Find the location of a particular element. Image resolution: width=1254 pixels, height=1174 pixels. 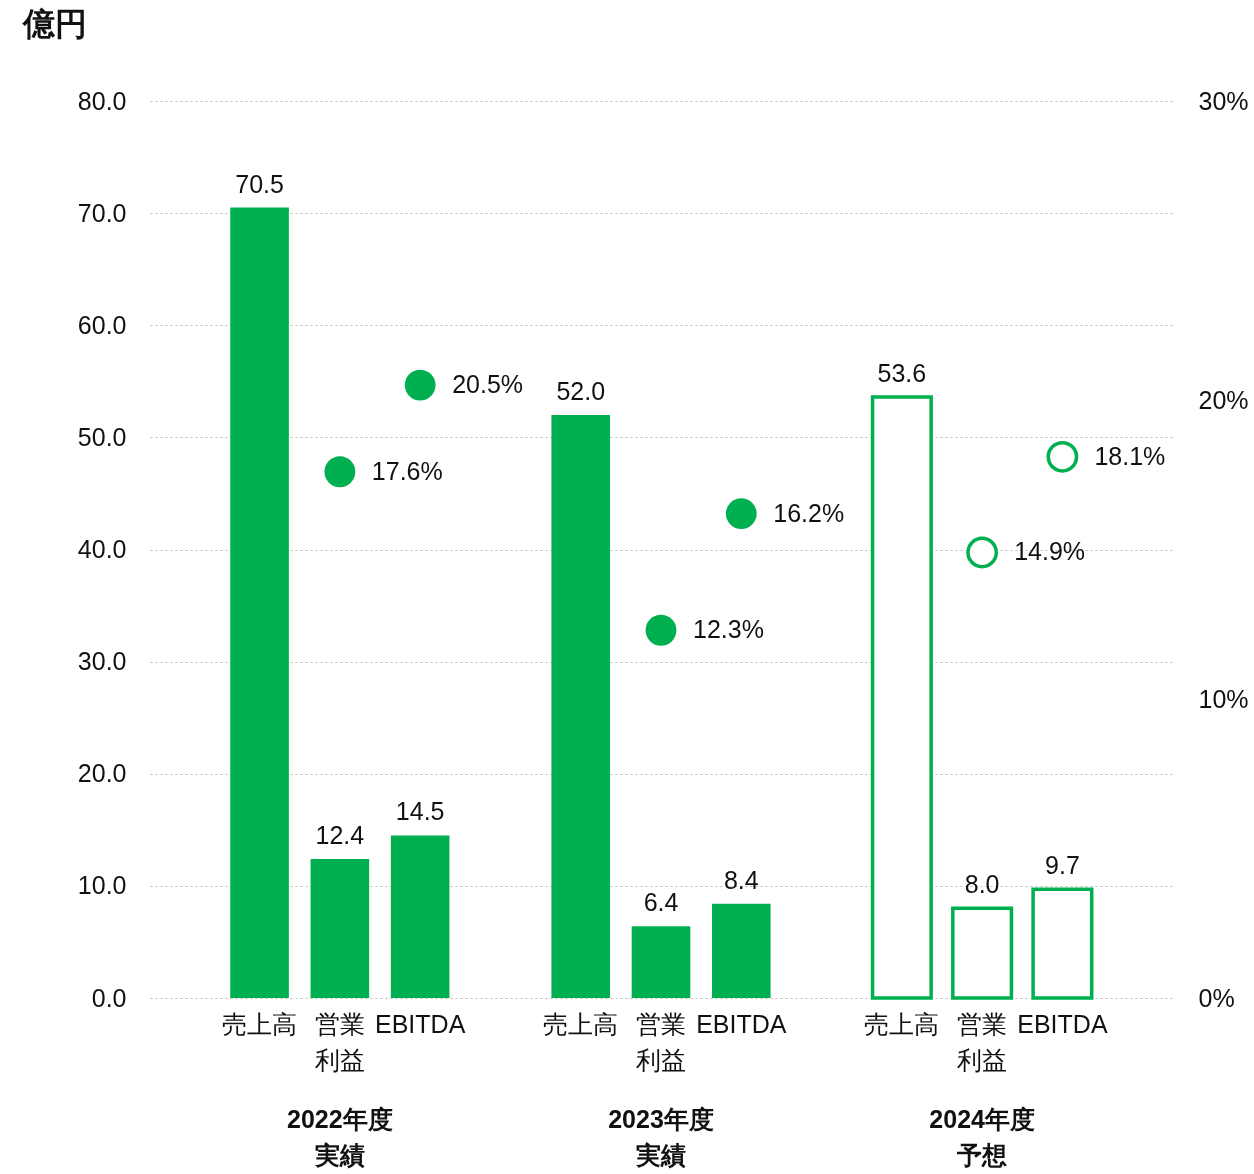

text: 2022年度実績 is located at coordinates (340, 1137).